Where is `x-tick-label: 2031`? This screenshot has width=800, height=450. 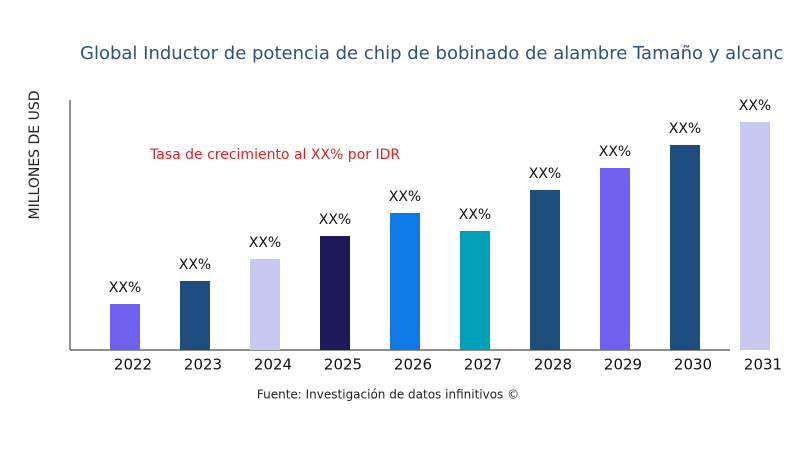 x-tick-label: 2031 is located at coordinates (763, 365).